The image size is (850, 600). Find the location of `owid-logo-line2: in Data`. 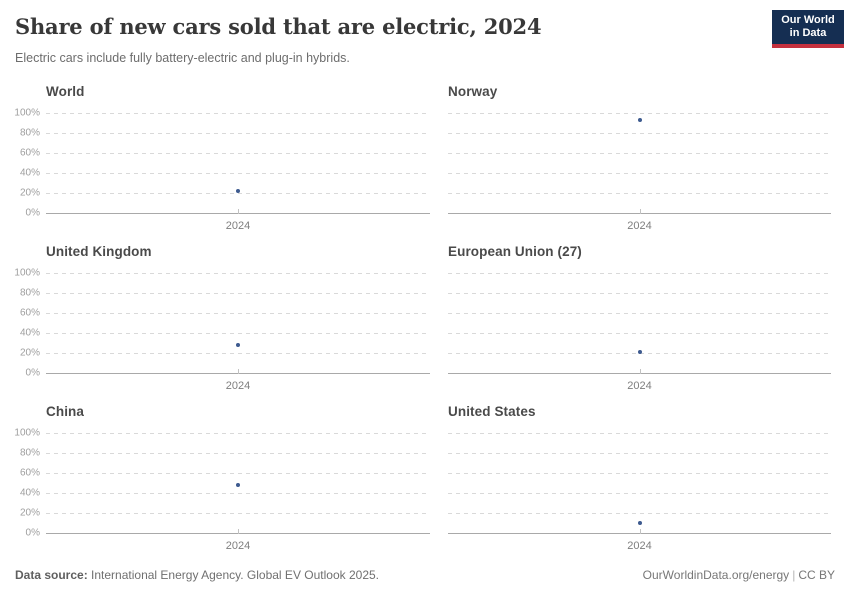

owid-logo-line2: in Data is located at coordinates (808, 33).